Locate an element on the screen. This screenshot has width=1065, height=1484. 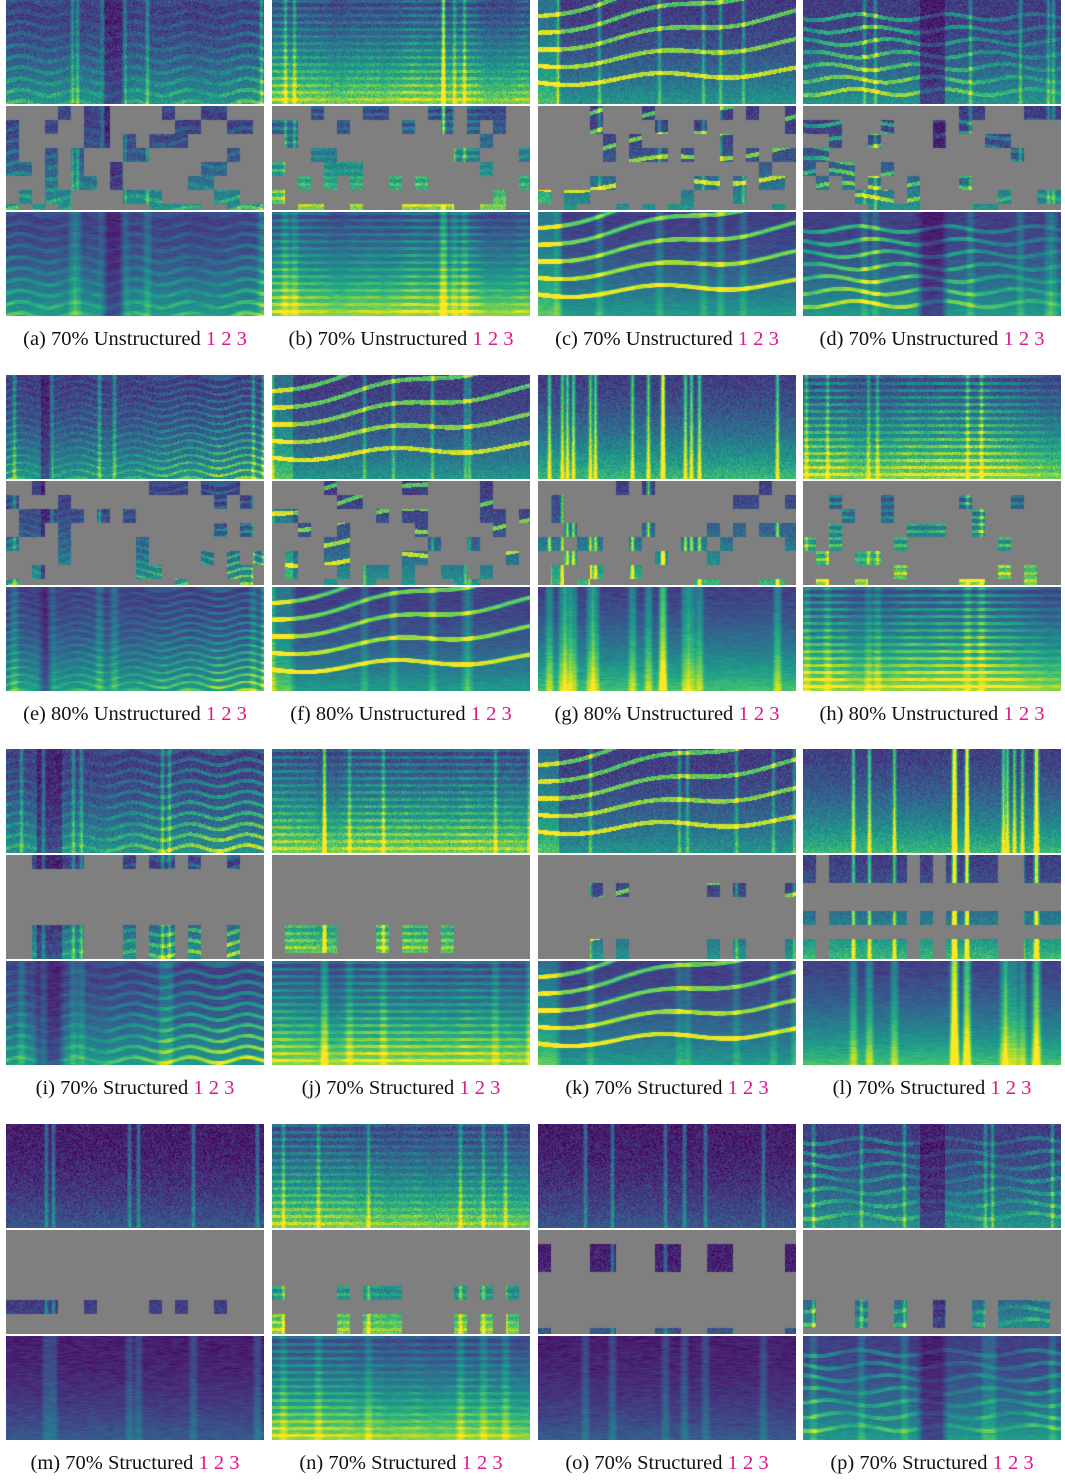
panel-caption: (n) 70% Structured 1 2 3 is located at coordinates (401, 1463).